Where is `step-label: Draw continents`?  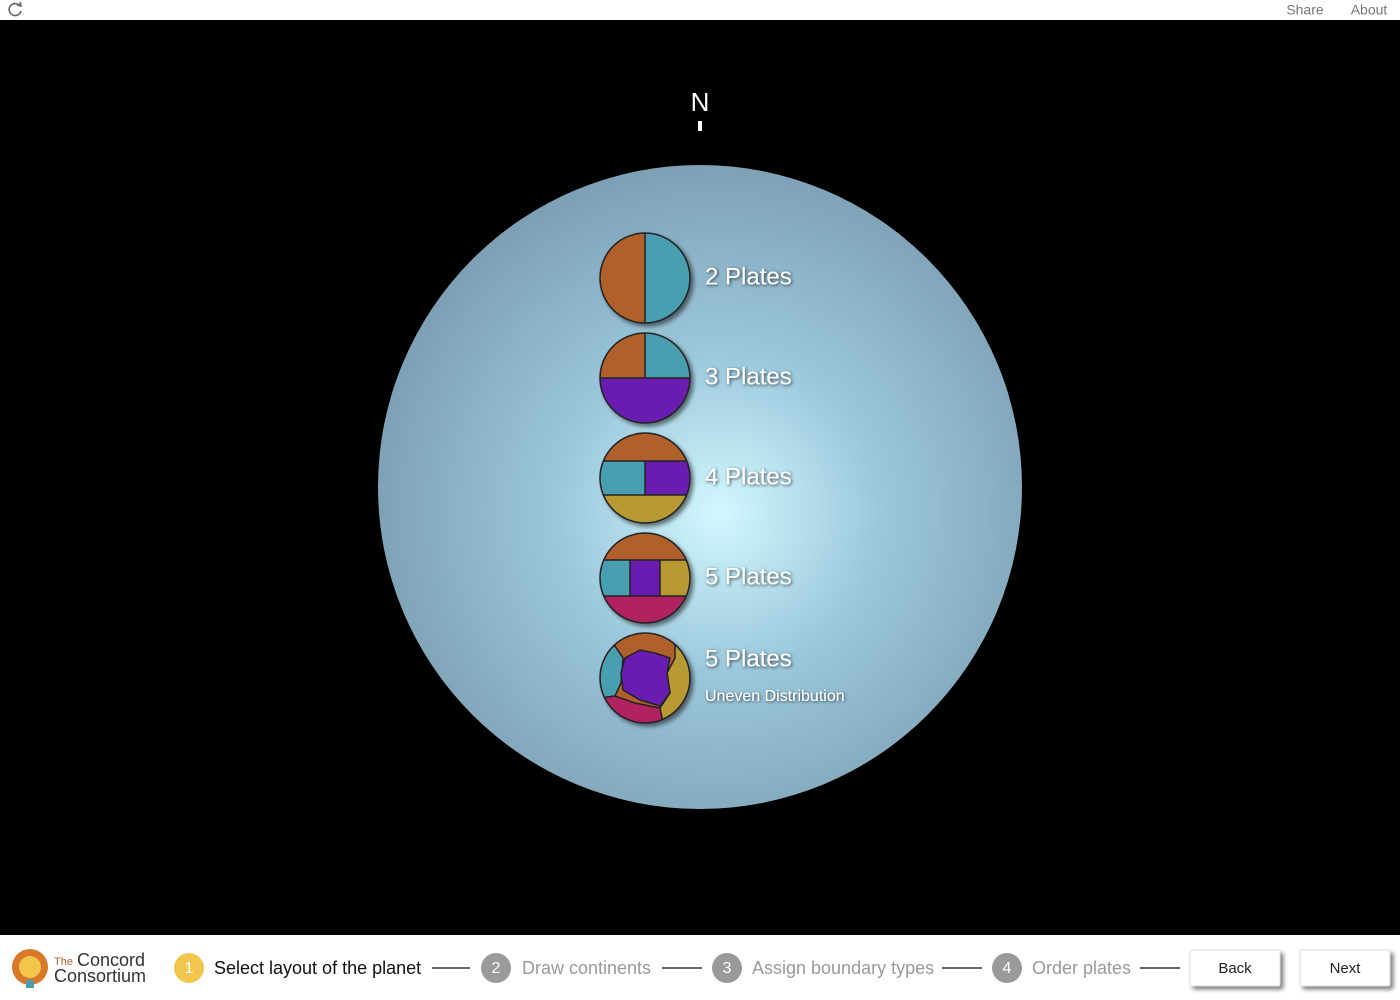
step-label: Draw continents is located at coordinates (586, 968).